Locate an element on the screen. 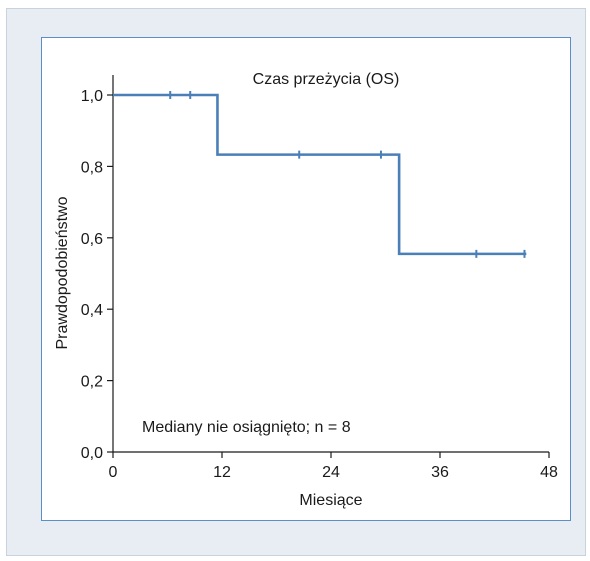 The height and width of the screenshot is (561, 590). y-tick-label: 0,6 is located at coordinates (92, 239).